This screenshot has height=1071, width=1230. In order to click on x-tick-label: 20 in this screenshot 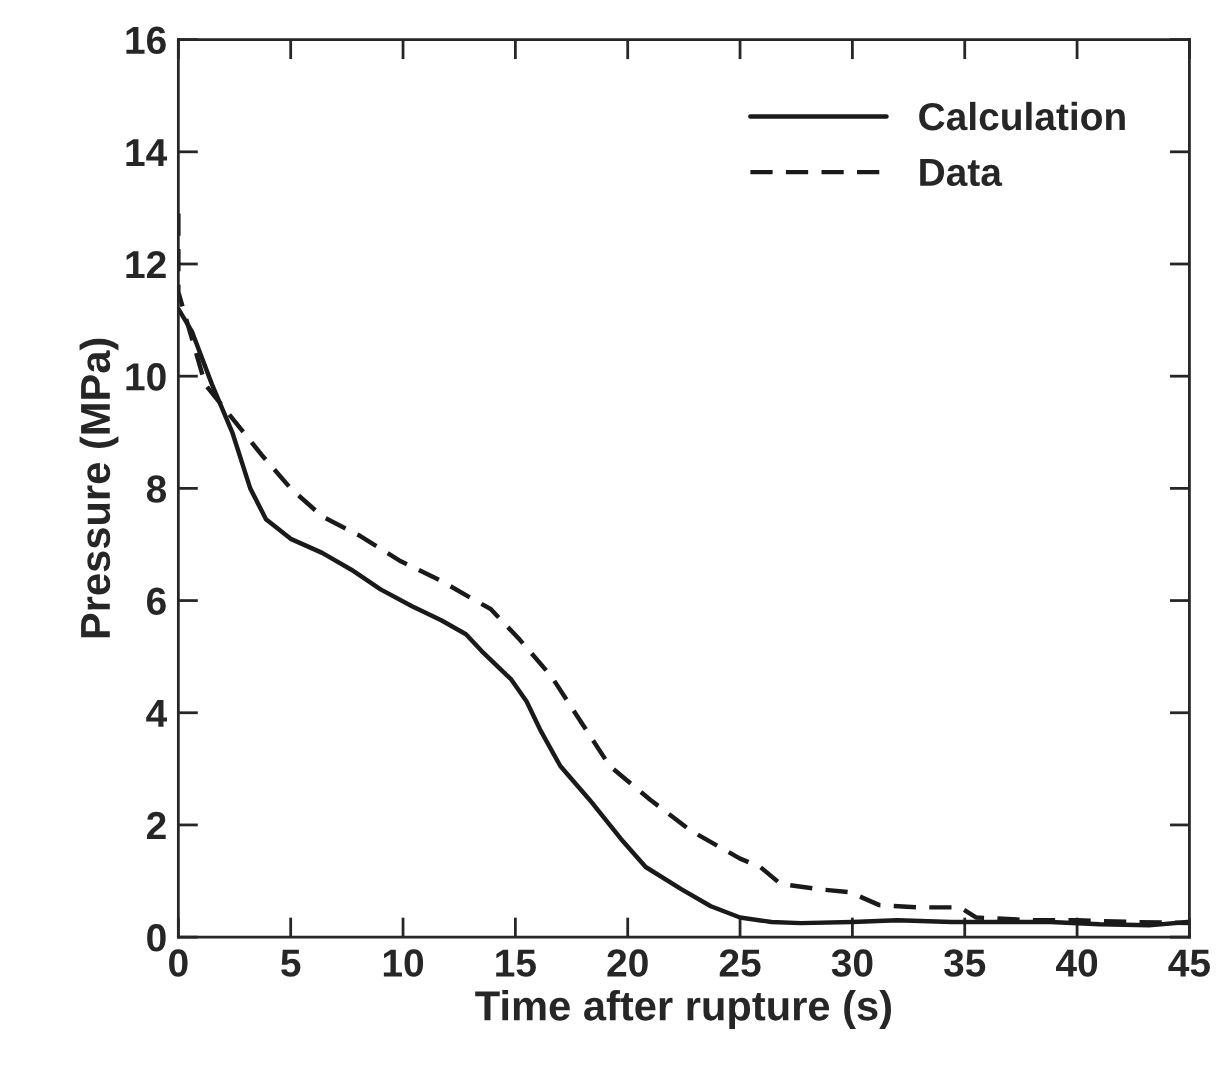, I will do `click(627, 963)`.